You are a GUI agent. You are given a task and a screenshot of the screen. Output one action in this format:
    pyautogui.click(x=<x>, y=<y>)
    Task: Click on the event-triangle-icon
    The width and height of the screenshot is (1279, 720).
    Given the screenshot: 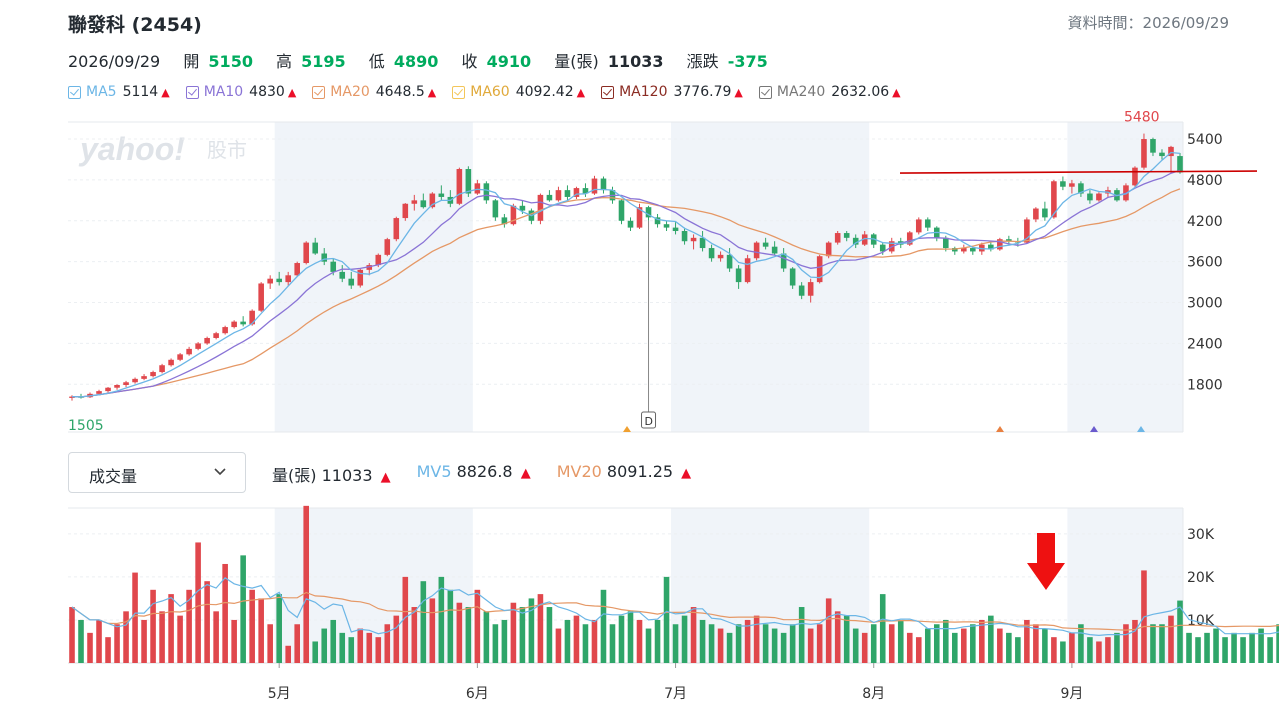 What is the action you would take?
    pyautogui.click(x=627, y=429)
    